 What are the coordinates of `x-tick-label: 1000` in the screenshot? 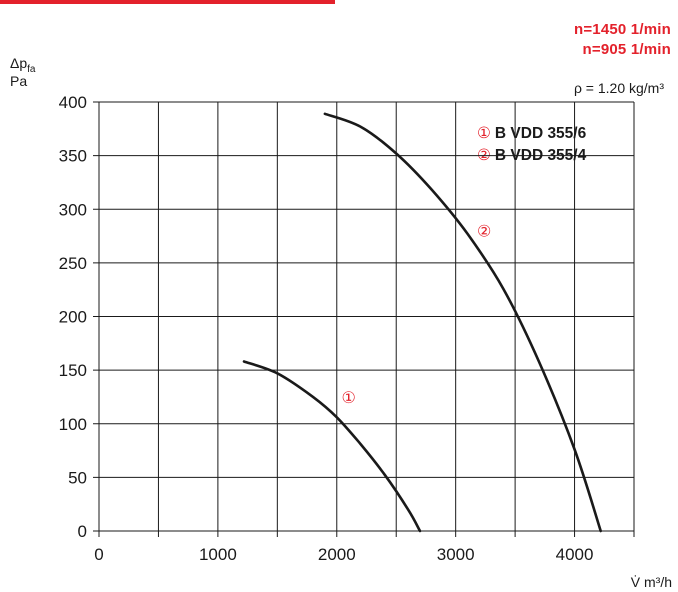 It's located at (218, 554).